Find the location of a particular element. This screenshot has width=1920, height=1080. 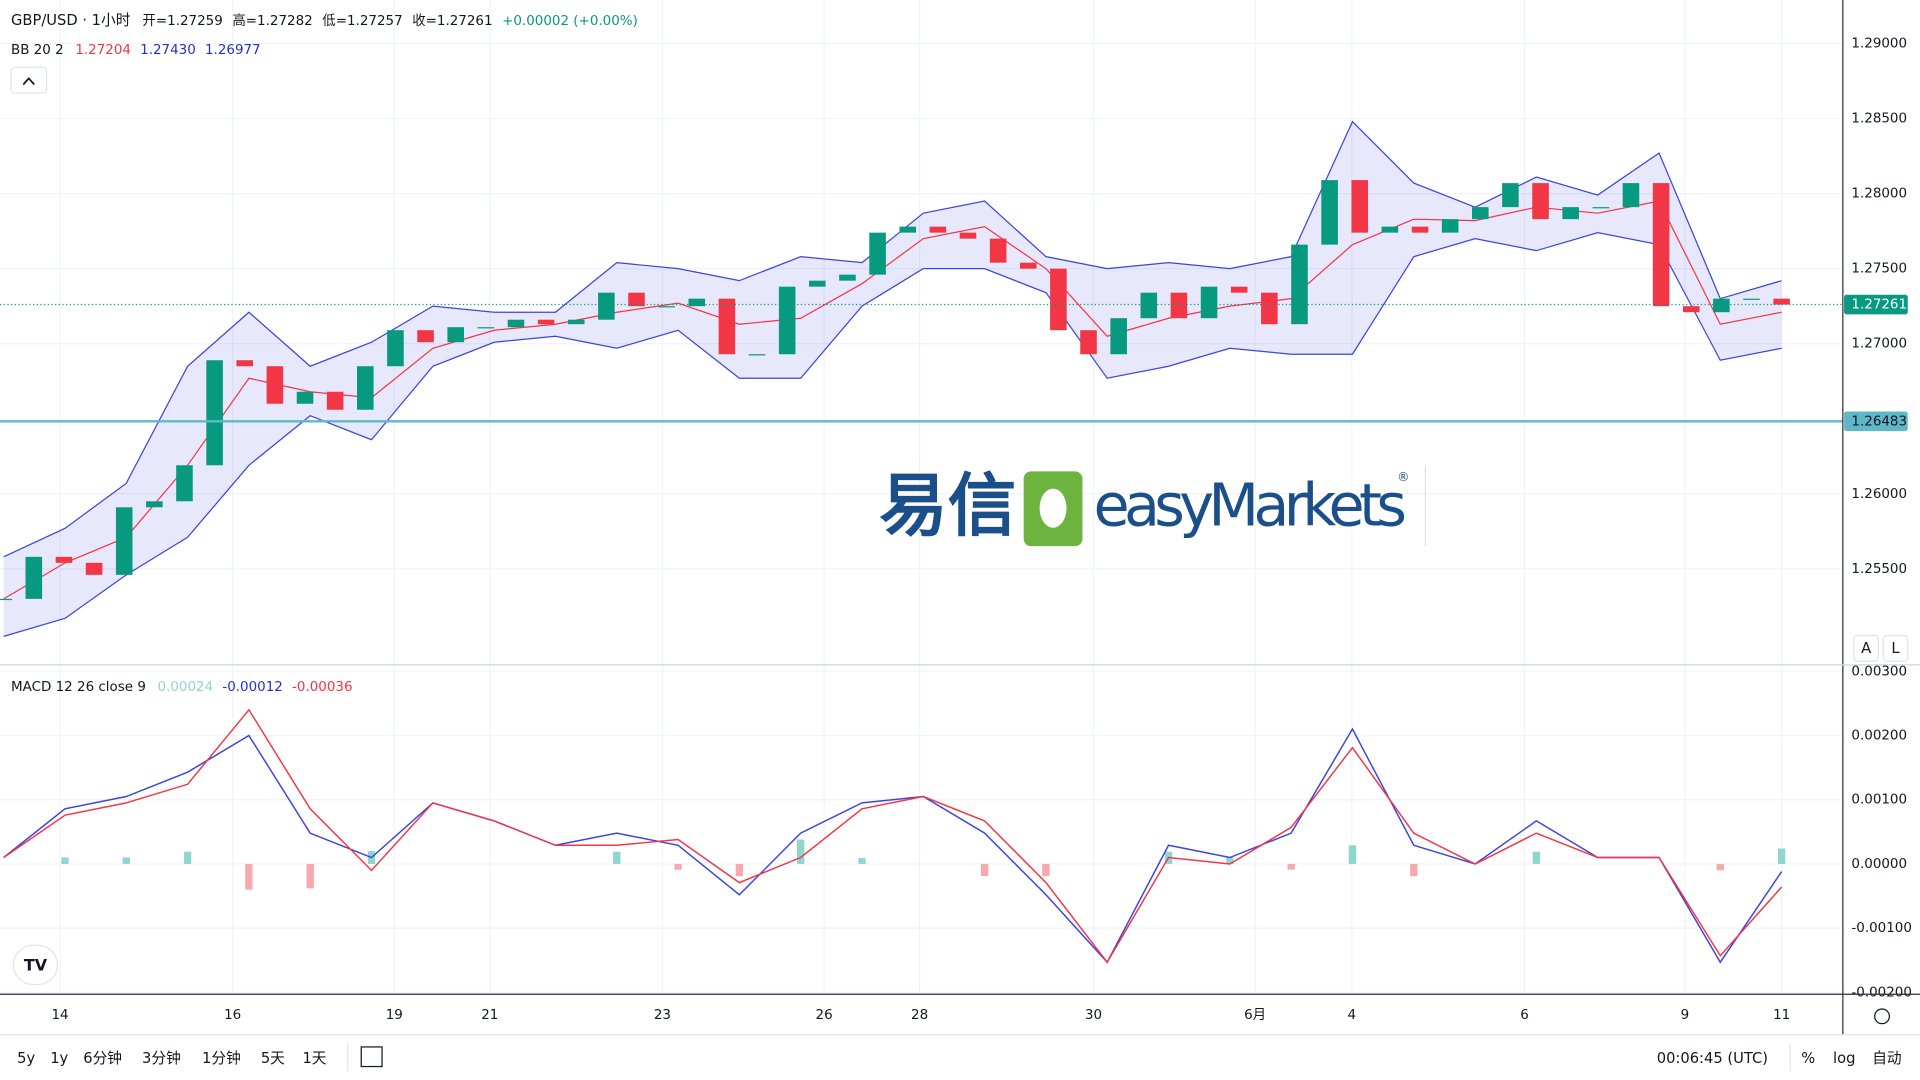

logo-icon-inner is located at coordinates (1053, 508).